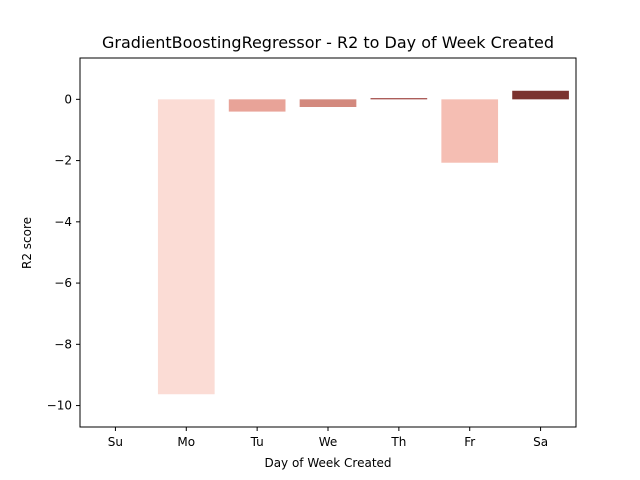  I want to click on y-tick-label: −8, so click(63, 344).